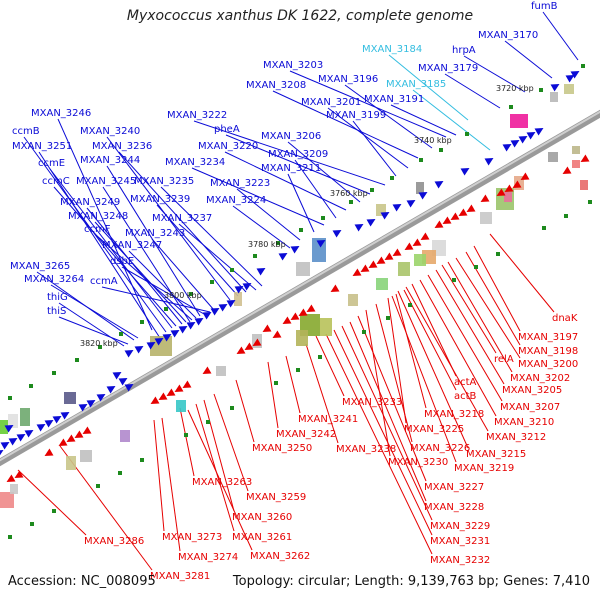  Describe the element at coordinates (276, 85) in the screenshot. I see `forward-gene-label: MXAN_3208` at that location.